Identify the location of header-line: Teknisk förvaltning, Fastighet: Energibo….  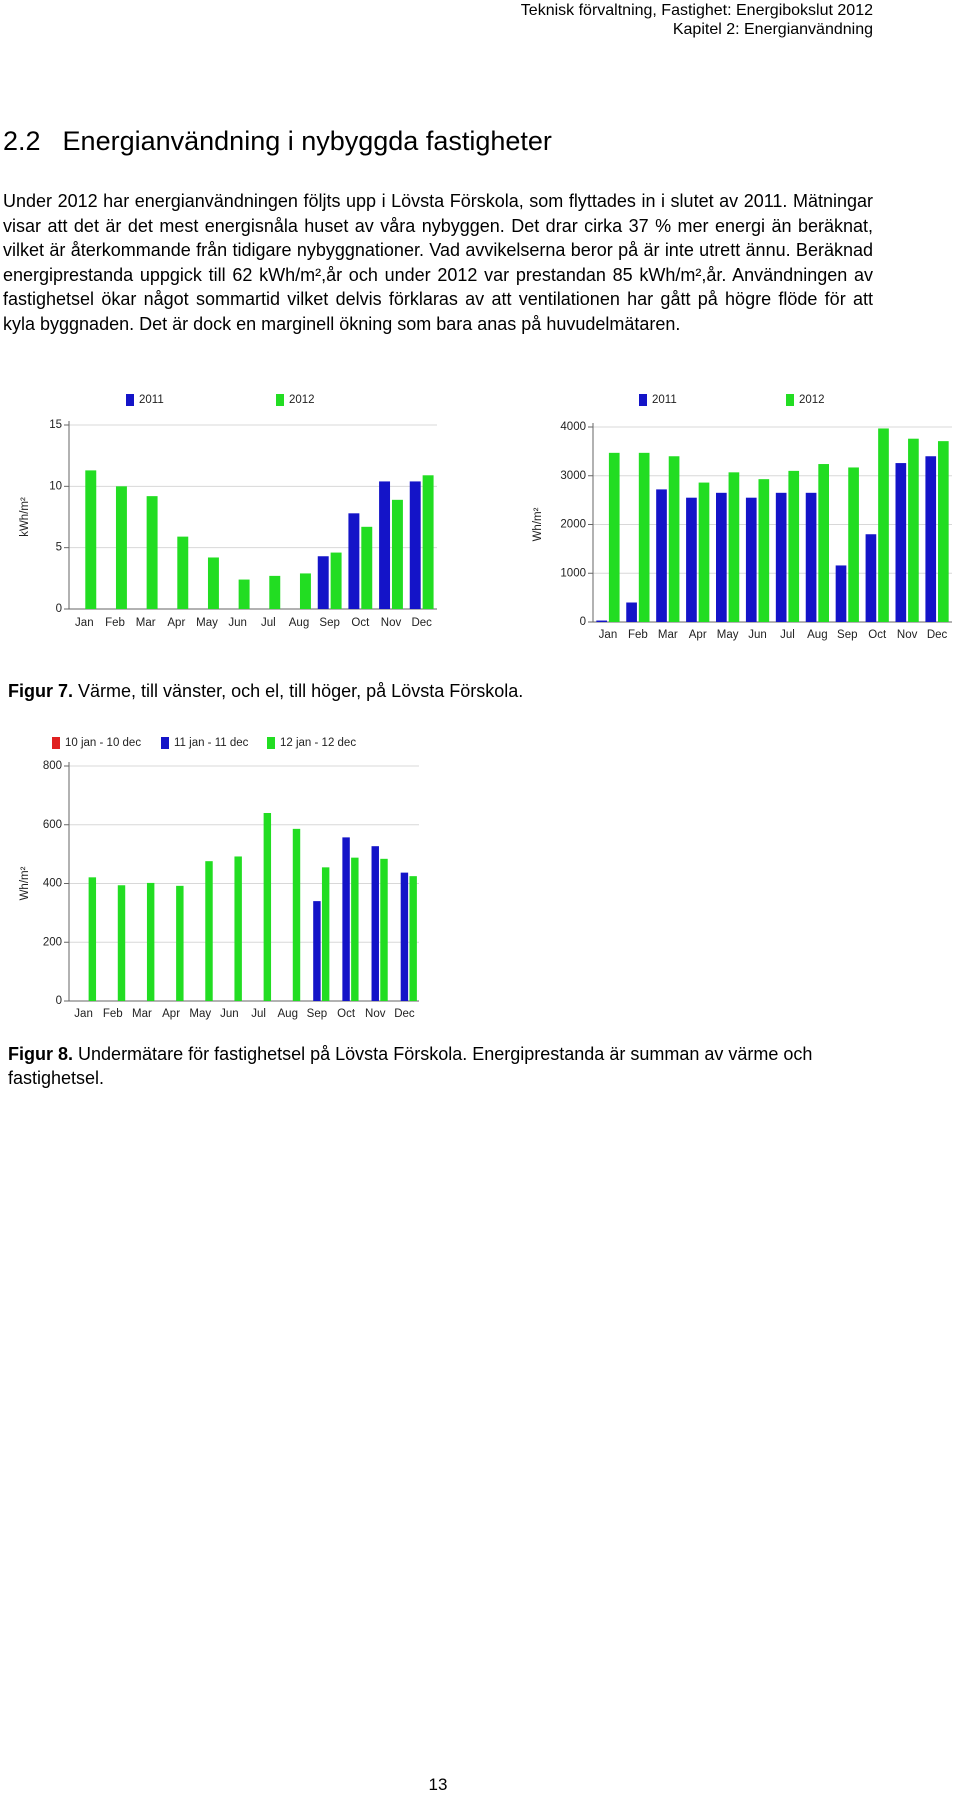
(696, 10).